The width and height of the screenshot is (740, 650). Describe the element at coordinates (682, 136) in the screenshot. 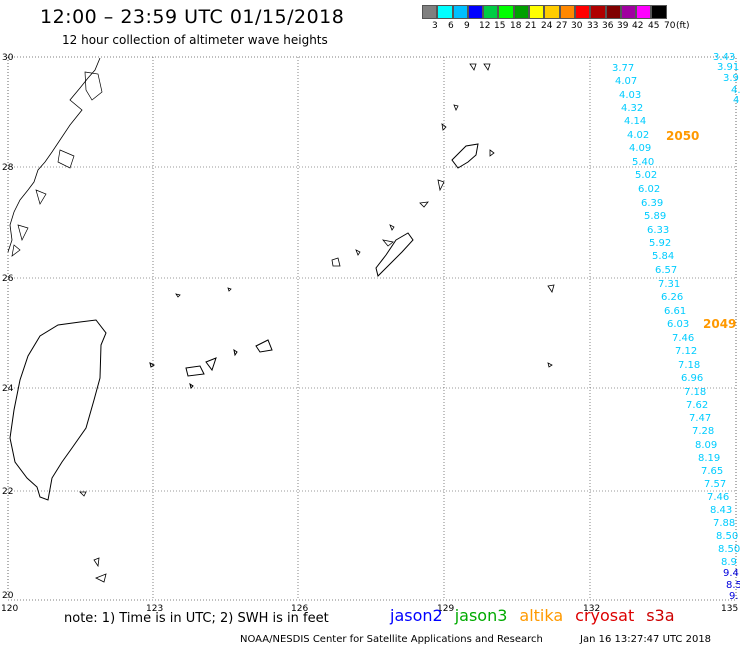

I see `time-marker: 2050` at that location.